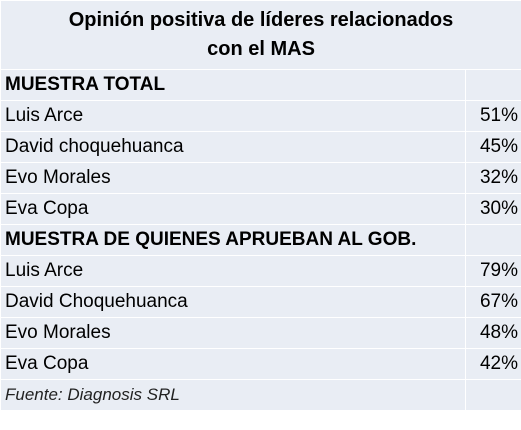 This screenshot has width=521, height=430. I want to click on section-header-row: MUESTRA DE QUIENES APRUEBAN AL GOB., so click(260, 240).